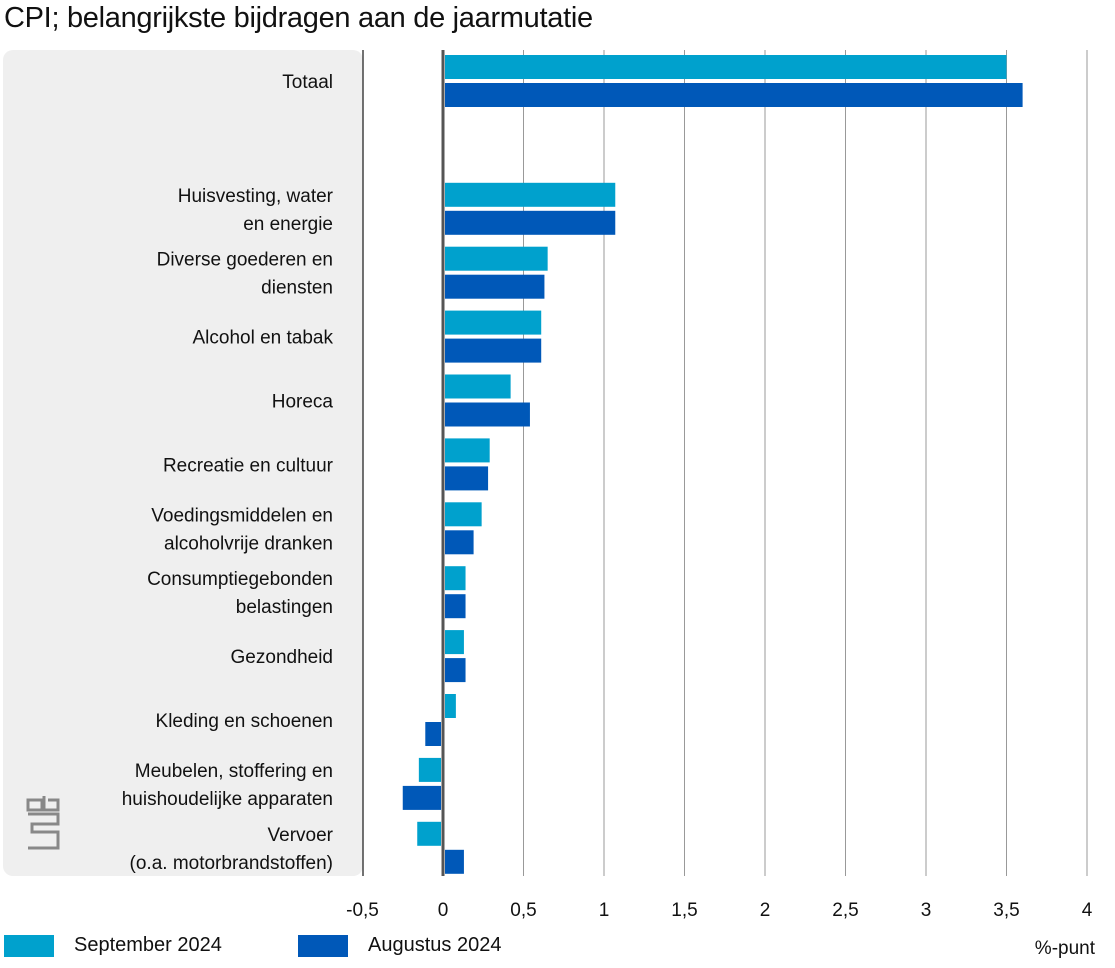 The height and width of the screenshot is (968, 1115). I want to click on legend-item-september: September 2024, so click(113, 945).